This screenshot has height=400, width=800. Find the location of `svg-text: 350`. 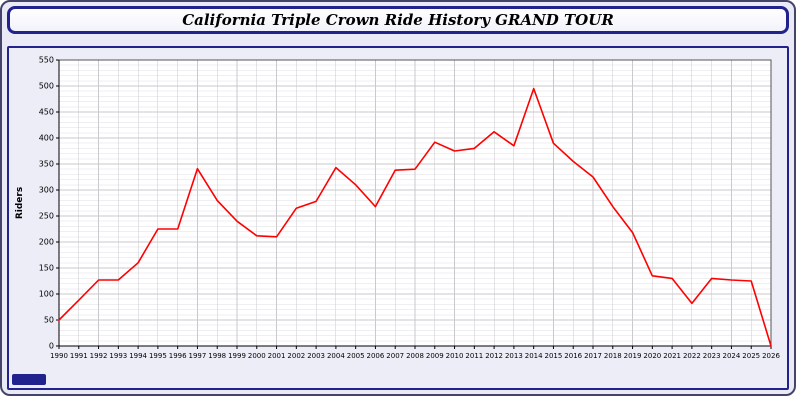

svg-text: 350 is located at coordinates (46, 164).